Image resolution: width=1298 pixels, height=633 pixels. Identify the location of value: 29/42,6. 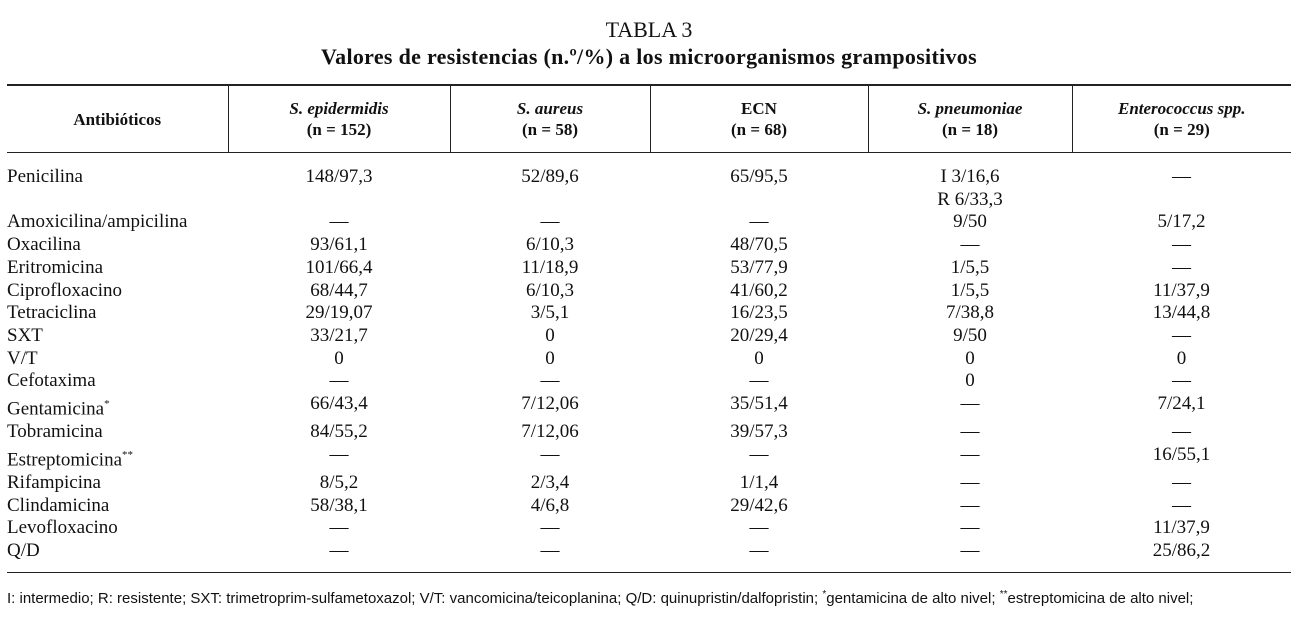
(759, 505).